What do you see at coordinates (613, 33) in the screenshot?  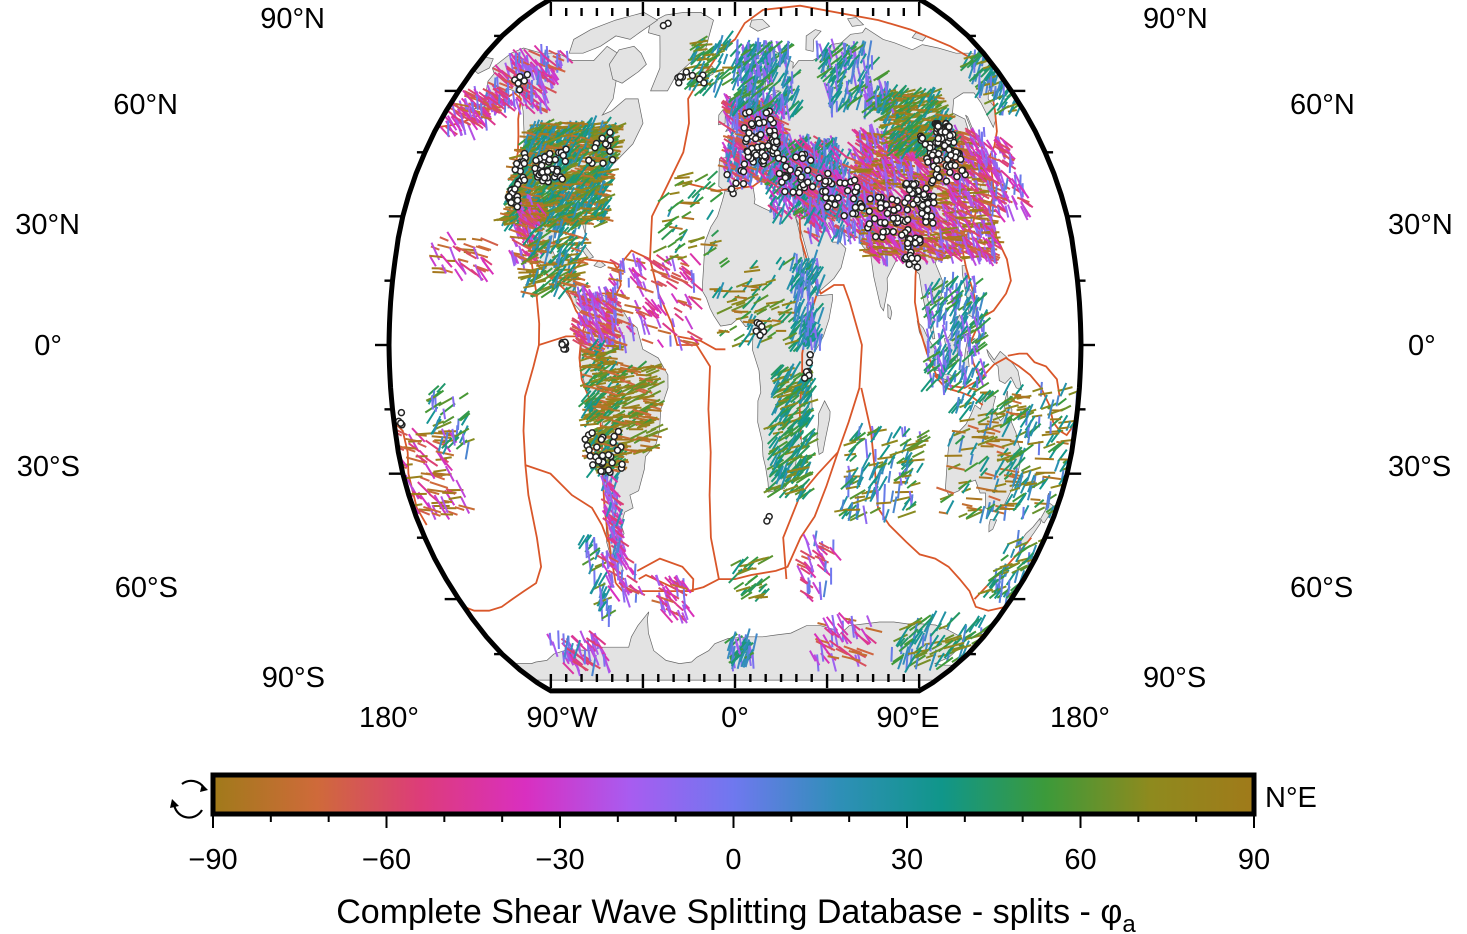 I see `land-arctic-islands` at bounding box center [613, 33].